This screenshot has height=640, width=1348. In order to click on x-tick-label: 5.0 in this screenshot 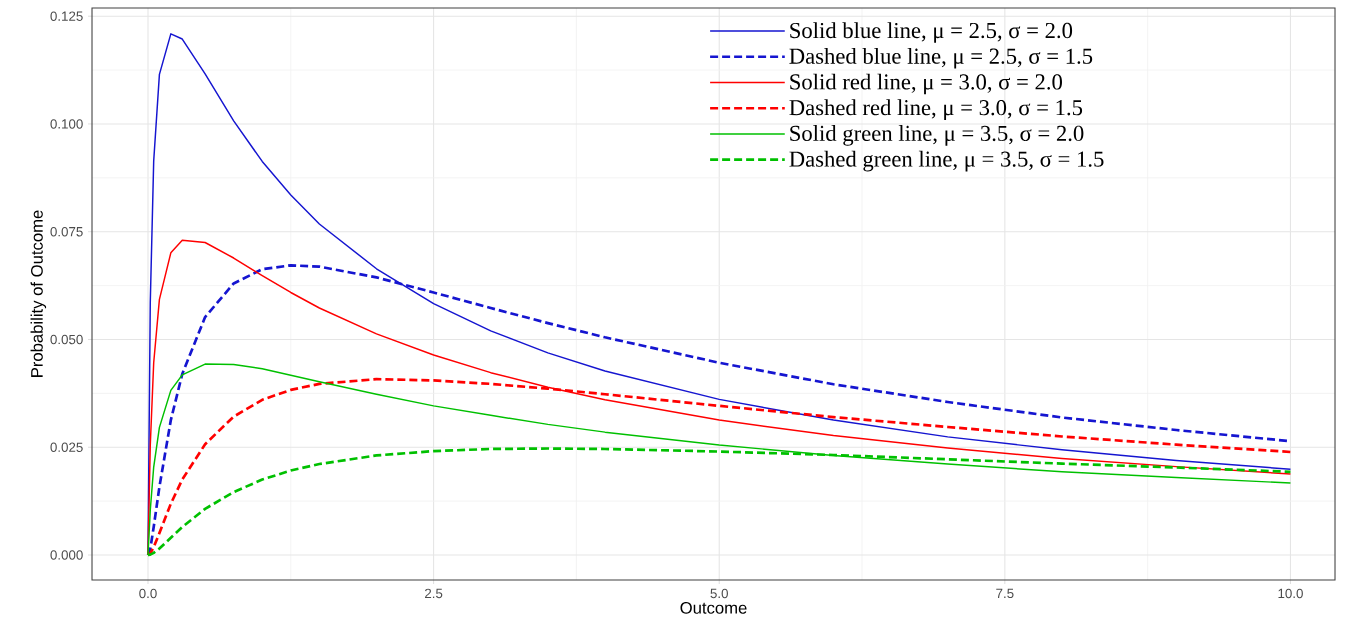, I will do `click(719, 593)`.